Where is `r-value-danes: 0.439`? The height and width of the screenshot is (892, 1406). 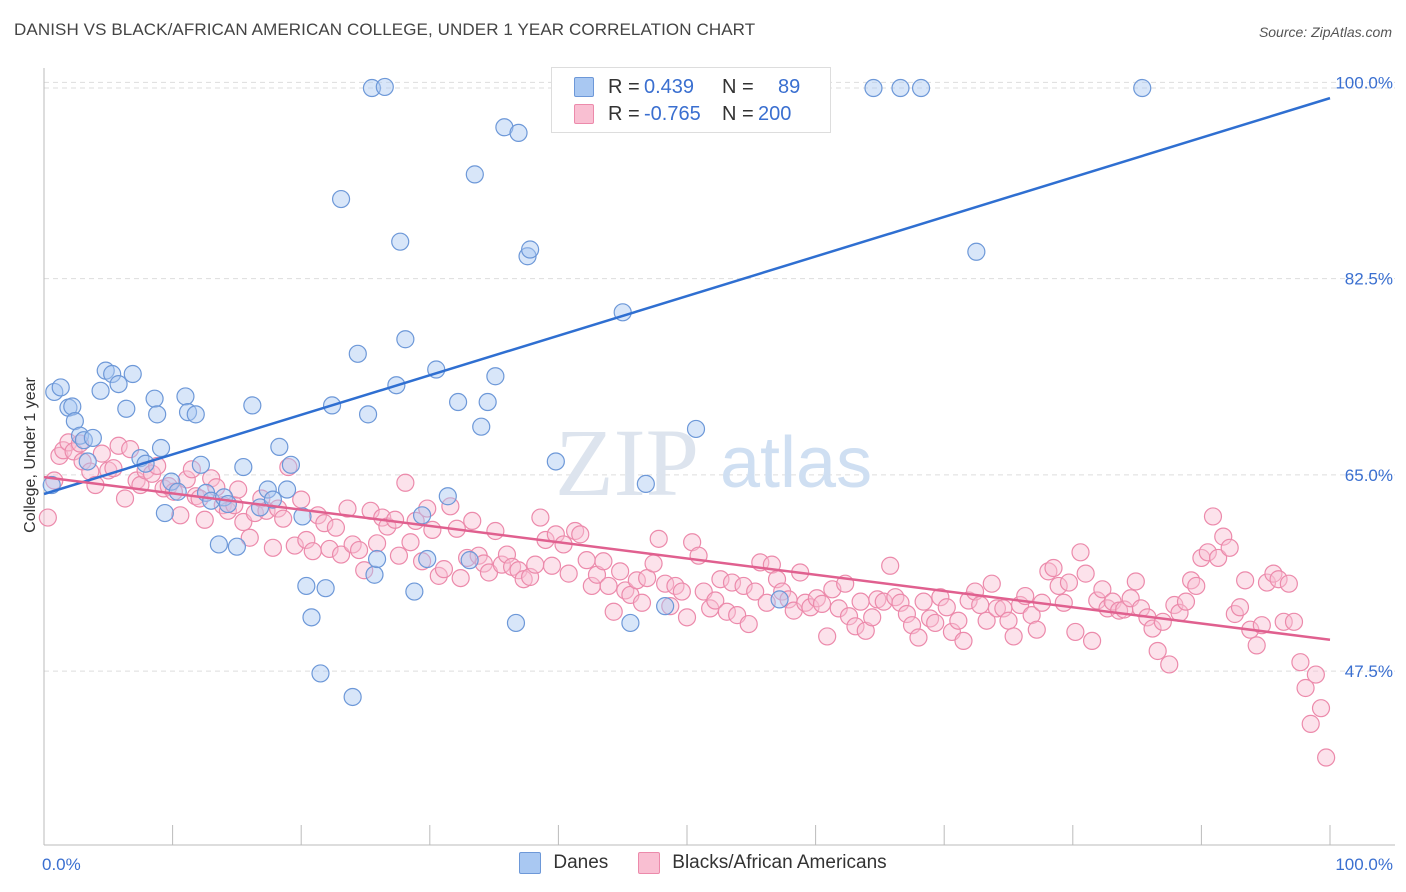
r-value-danes: 0.439 is located at coordinates (669, 86).